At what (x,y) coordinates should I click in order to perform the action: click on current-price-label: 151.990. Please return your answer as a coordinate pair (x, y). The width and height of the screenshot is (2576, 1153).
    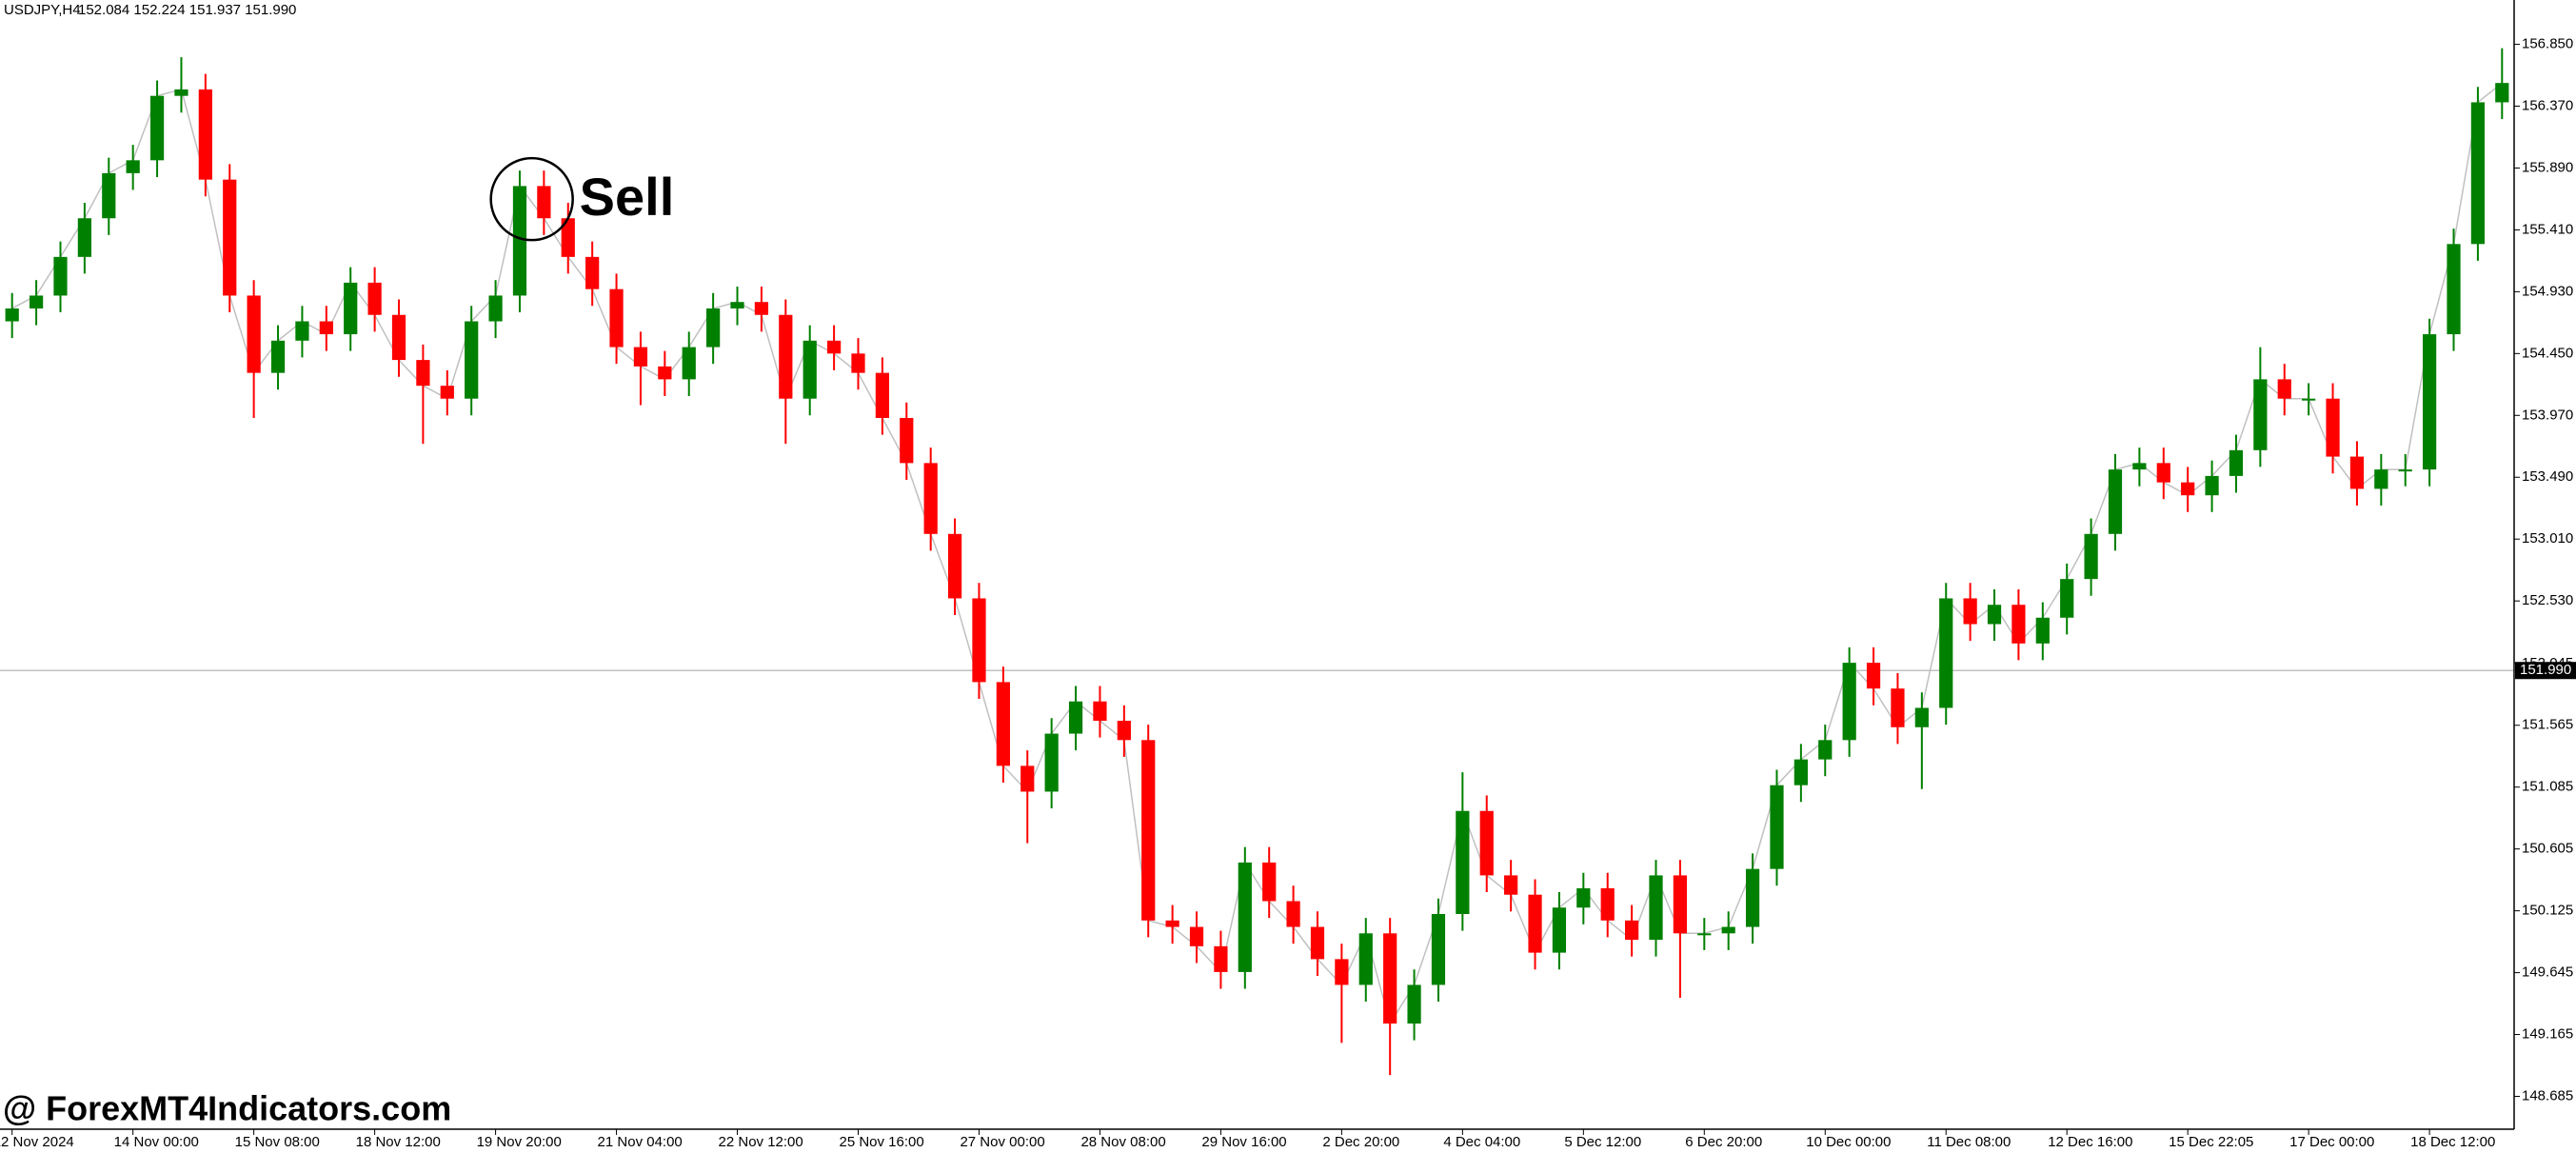
    Looking at the image, I should click on (2545, 670).